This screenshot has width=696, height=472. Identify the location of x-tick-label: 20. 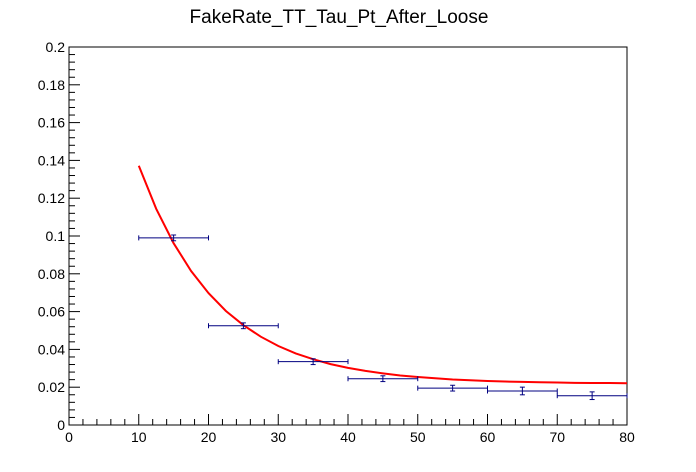
(209, 437).